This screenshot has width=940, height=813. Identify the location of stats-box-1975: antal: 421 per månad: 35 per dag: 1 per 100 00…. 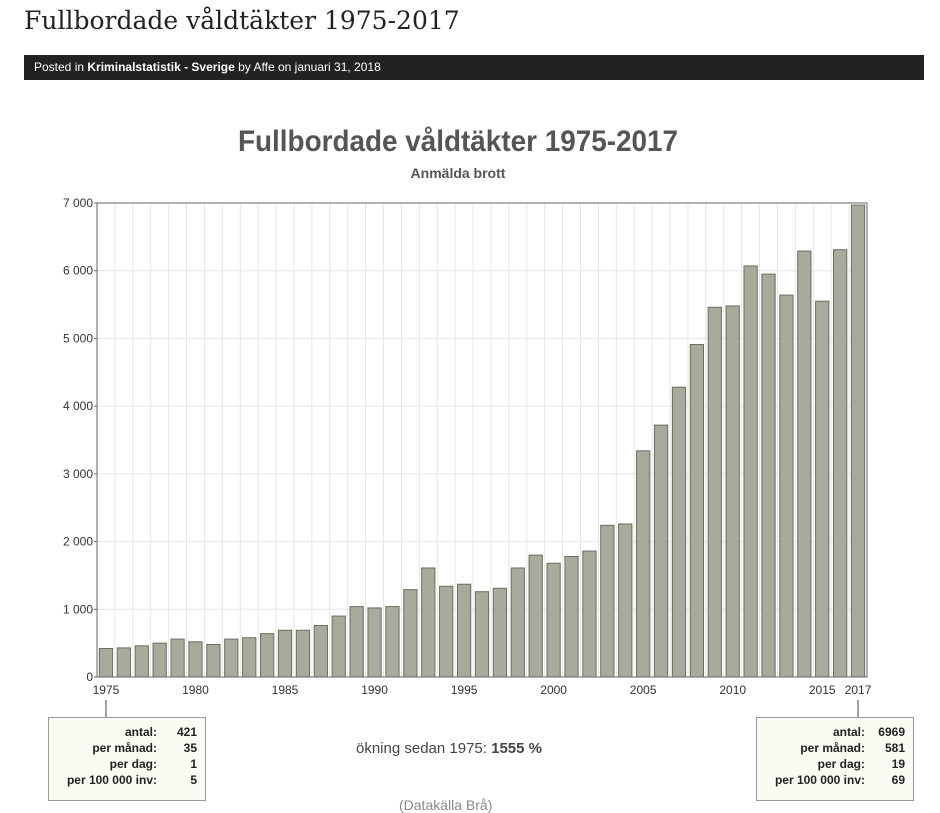
(127, 759).